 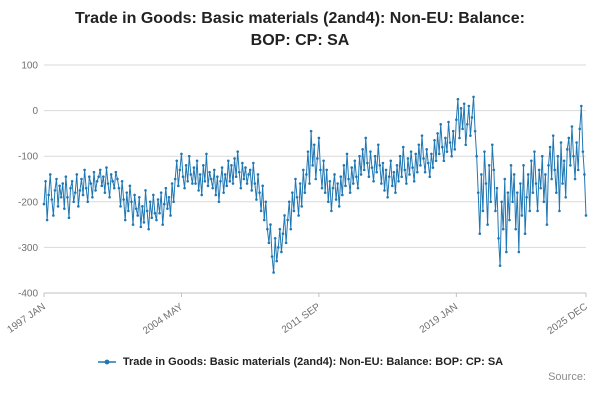 I want to click on x-tick-label: 2004 MAY, so click(x=163, y=319).